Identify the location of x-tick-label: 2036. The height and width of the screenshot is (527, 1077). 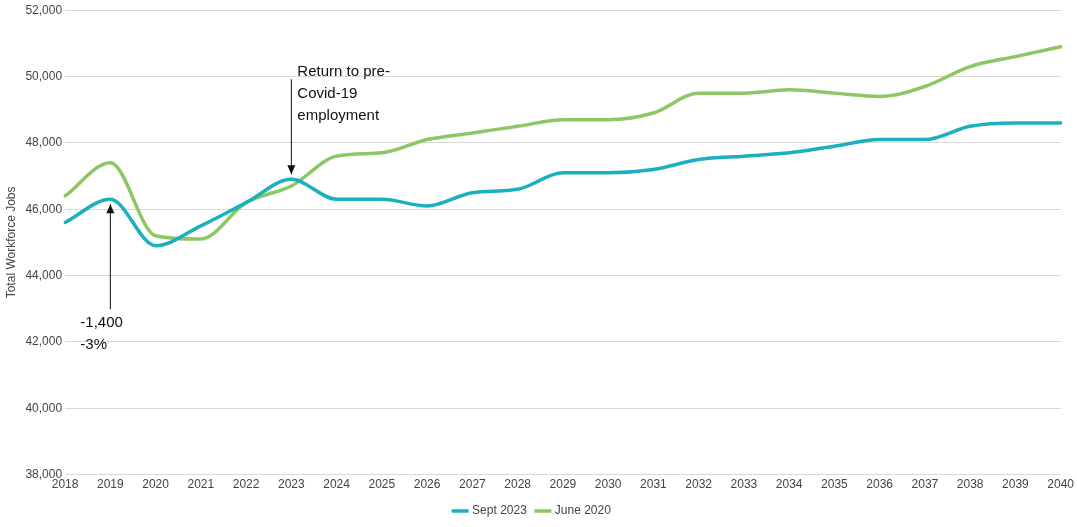
(880, 484).